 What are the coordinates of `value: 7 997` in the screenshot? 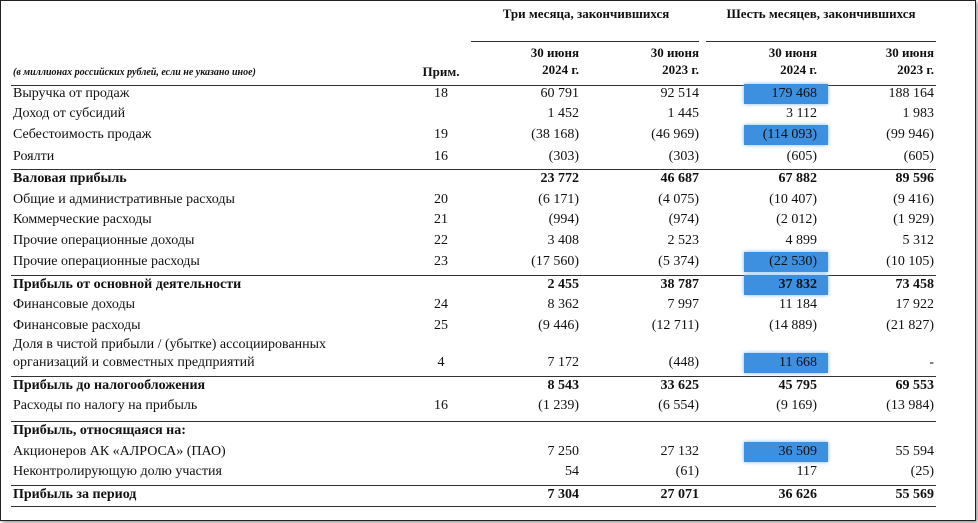 It's located at (683, 304).